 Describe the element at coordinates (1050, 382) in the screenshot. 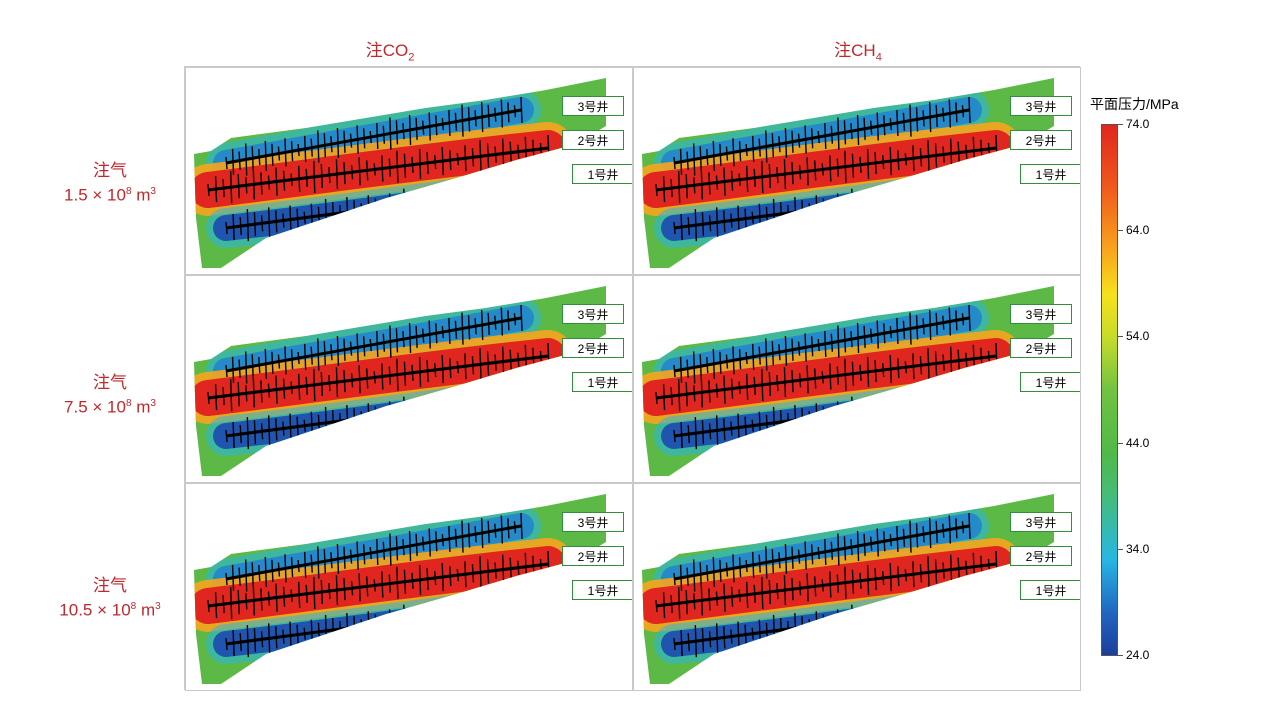

I see `well-label: 1号井` at that location.